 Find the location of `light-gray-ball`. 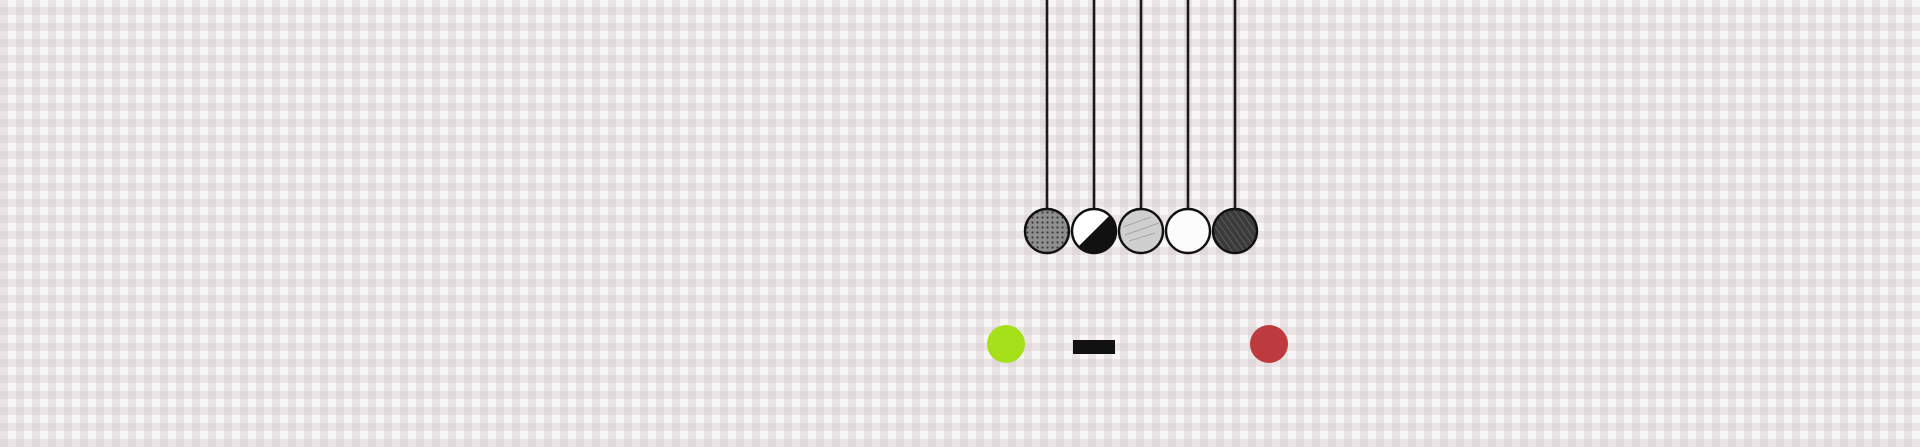

light-gray-ball is located at coordinates (1141, 231).